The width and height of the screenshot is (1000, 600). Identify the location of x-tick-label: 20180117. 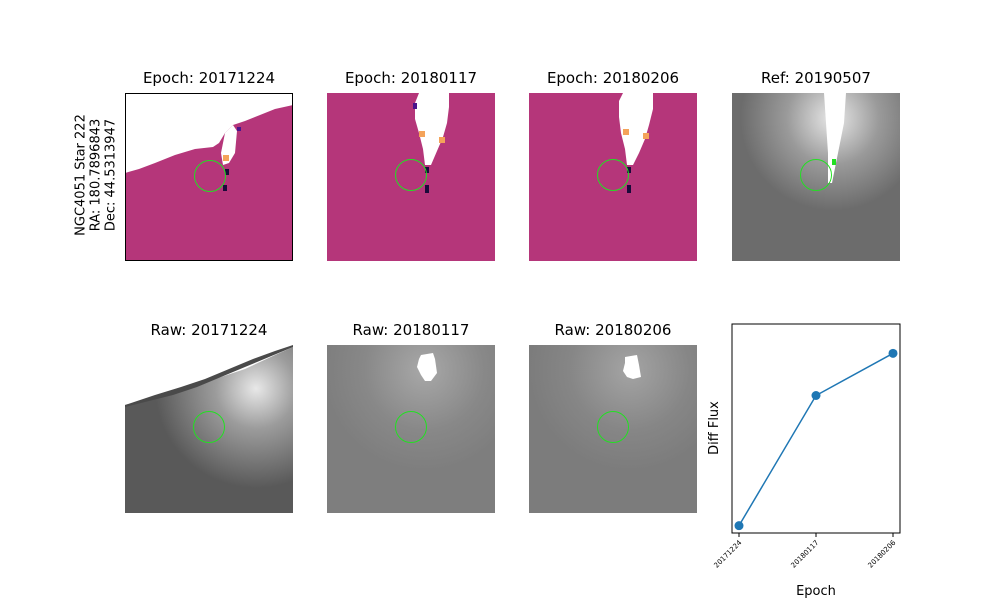
(805, 554).